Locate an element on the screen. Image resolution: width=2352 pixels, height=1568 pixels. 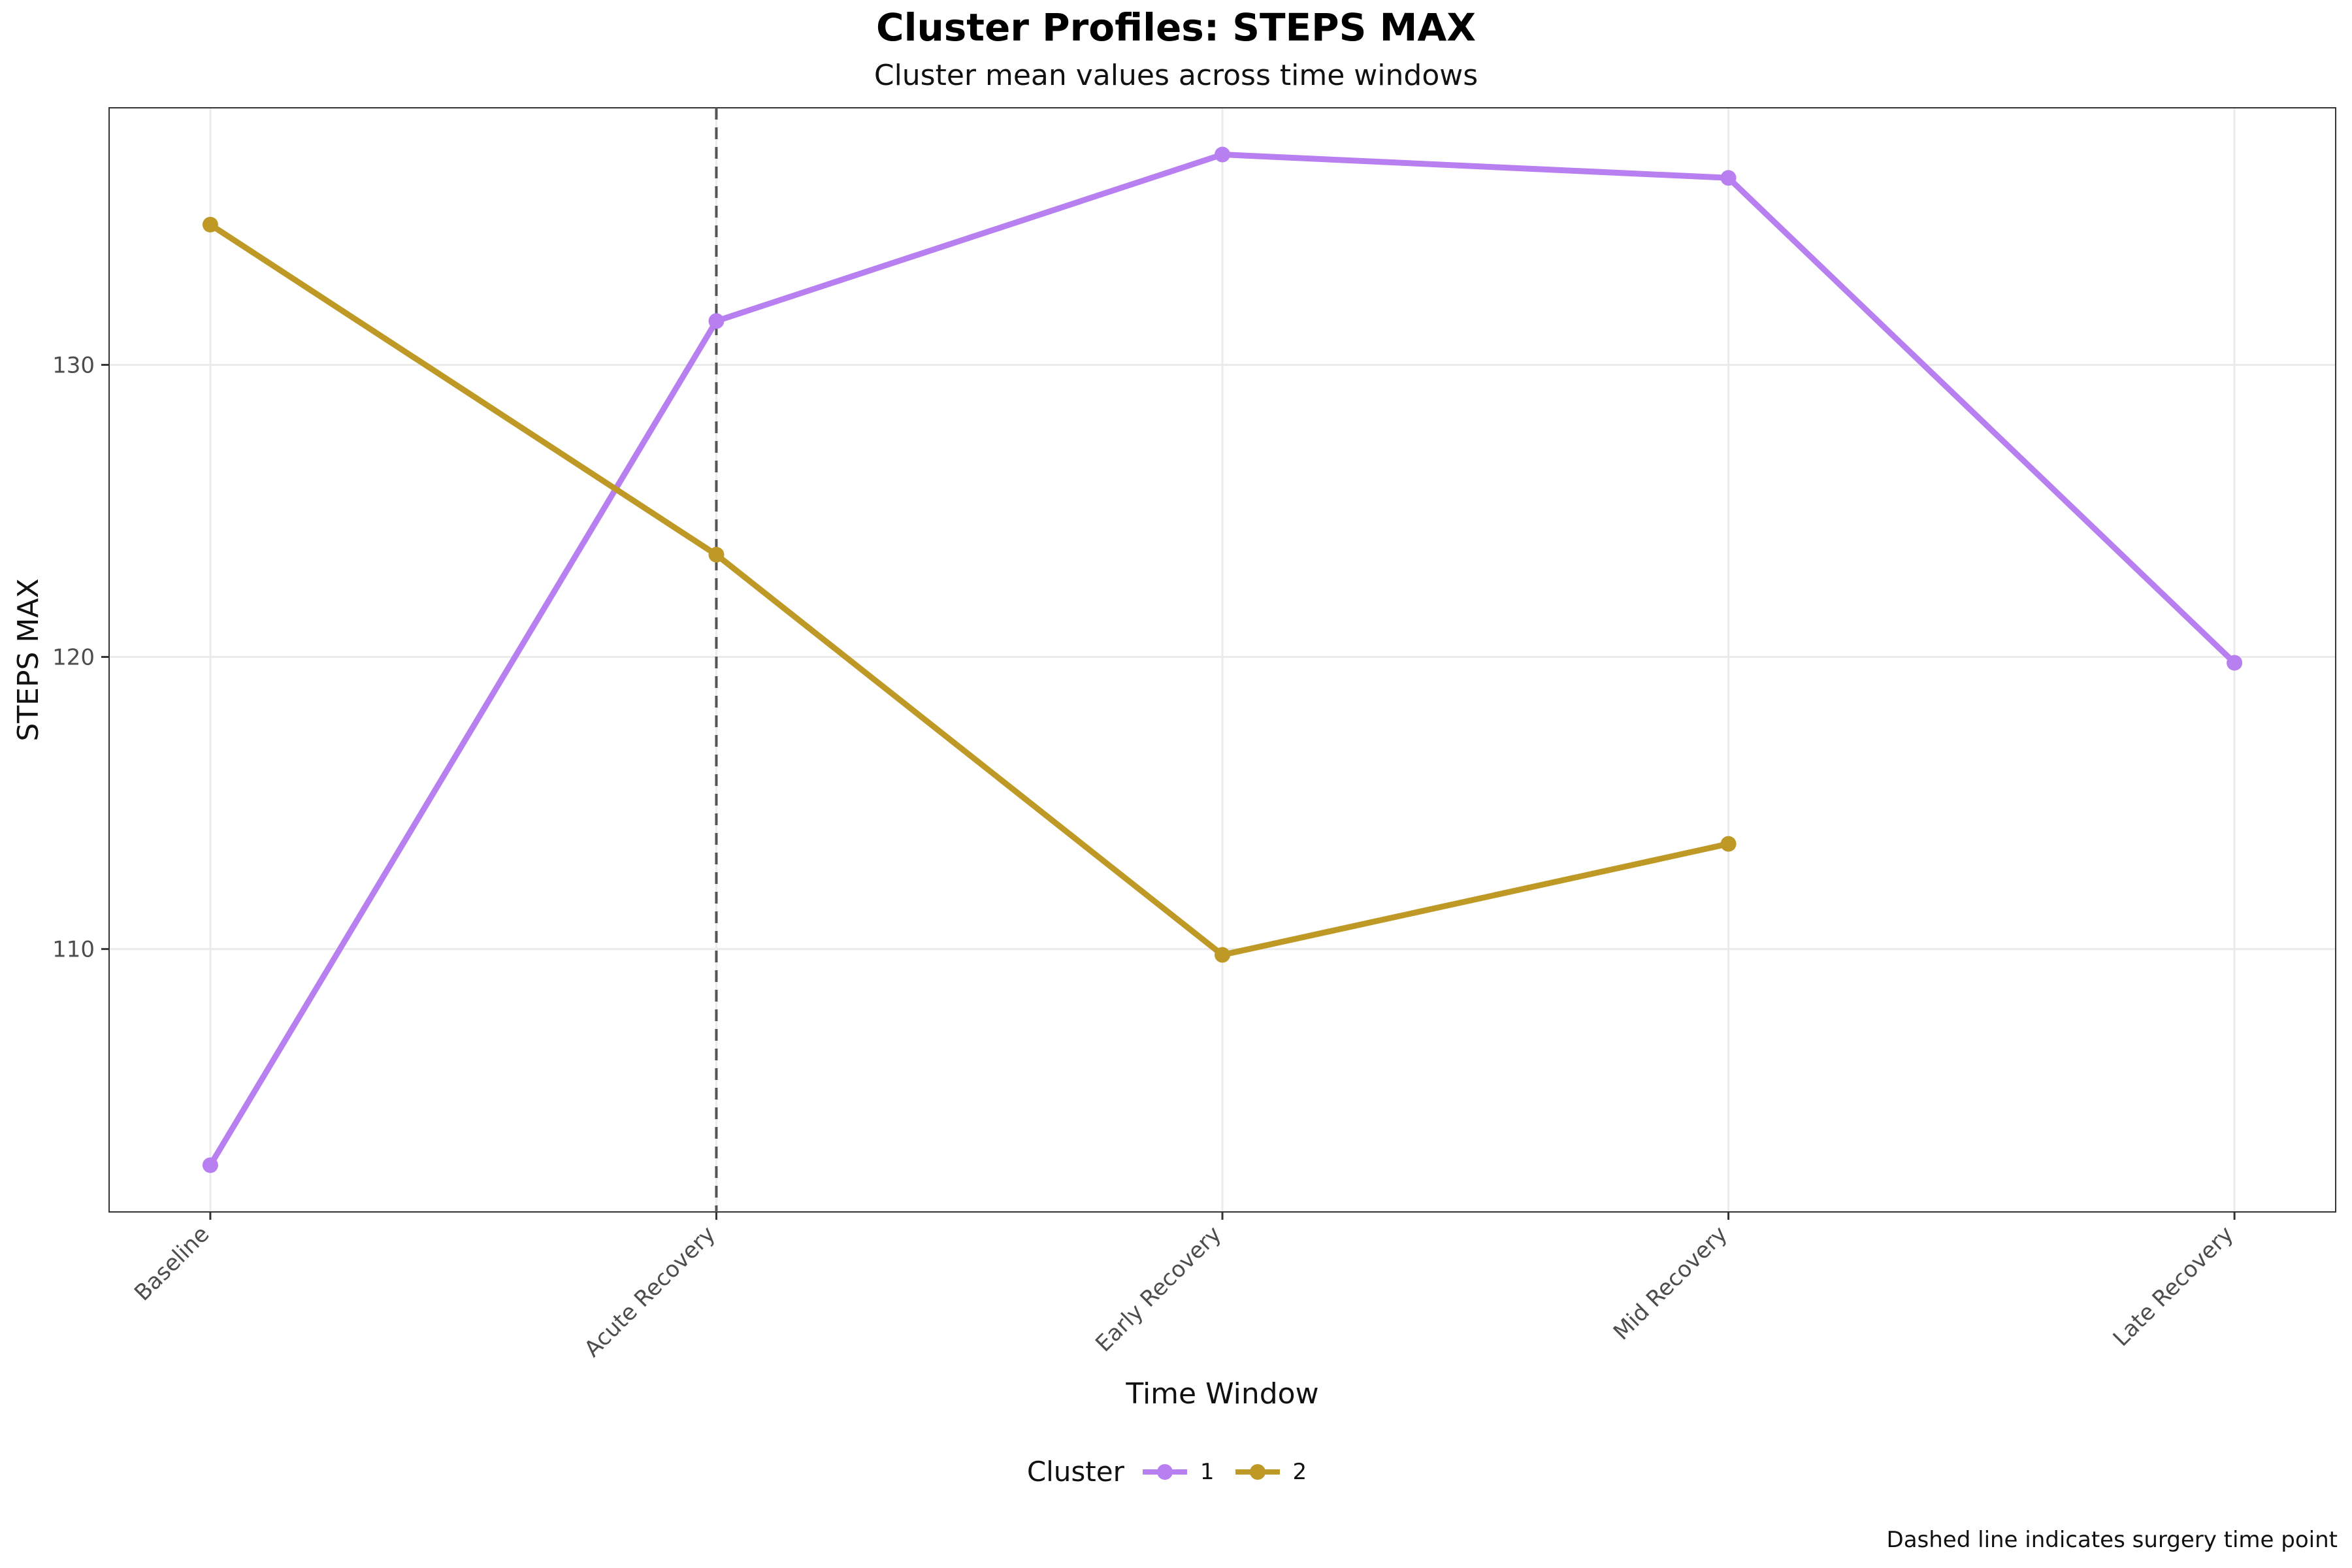
x-tick-label: Early Recovery is located at coordinates (1158, 1289).